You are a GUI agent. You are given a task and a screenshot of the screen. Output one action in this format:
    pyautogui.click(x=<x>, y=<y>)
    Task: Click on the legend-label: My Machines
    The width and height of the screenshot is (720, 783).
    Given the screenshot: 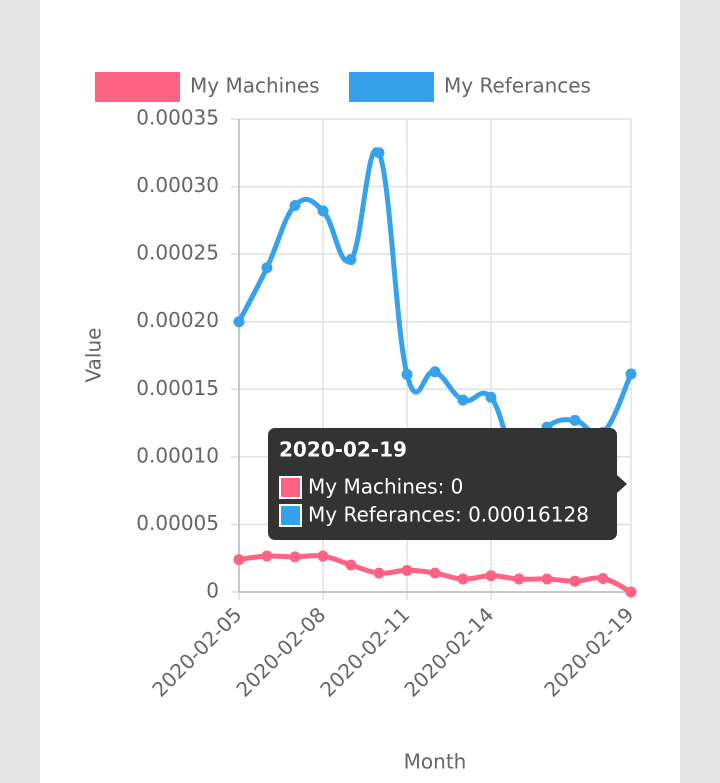 What is the action you would take?
    pyautogui.click(x=255, y=86)
    